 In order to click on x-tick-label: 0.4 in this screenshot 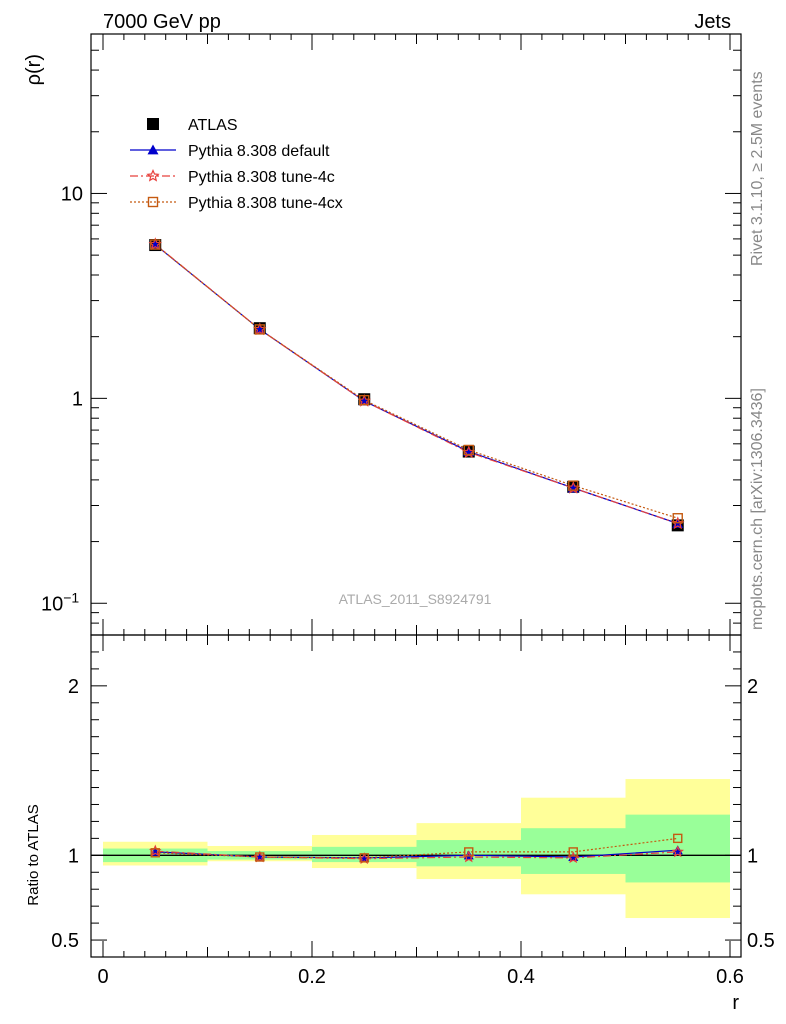, I will do `click(521, 977)`.